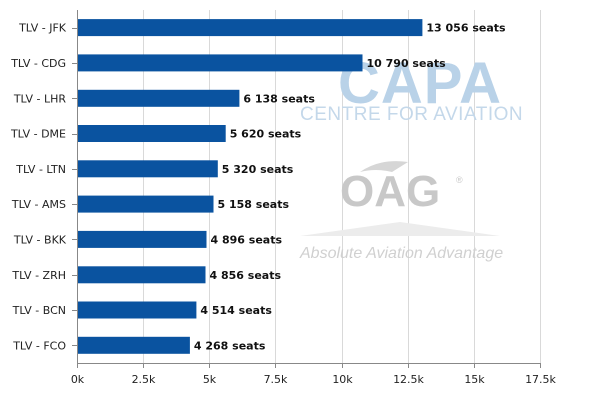 The width and height of the screenshot is (600, 400). What do you see at coordinates (407, 63) in the screenshot?
I see `bar-data-label: 10 790 seats` at bounding box center [407, 63].